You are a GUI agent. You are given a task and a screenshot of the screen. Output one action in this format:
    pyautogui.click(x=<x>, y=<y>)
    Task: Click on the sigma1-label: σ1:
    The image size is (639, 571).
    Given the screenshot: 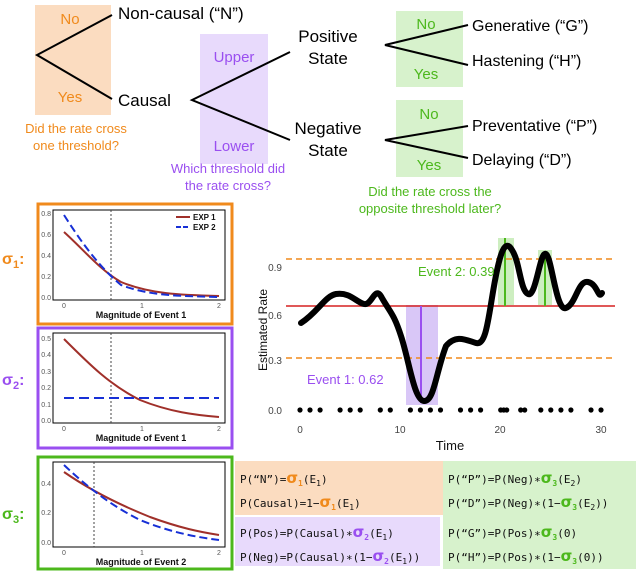 What is the action you would take?
    pyautogui.click(x=13, y=261)
    